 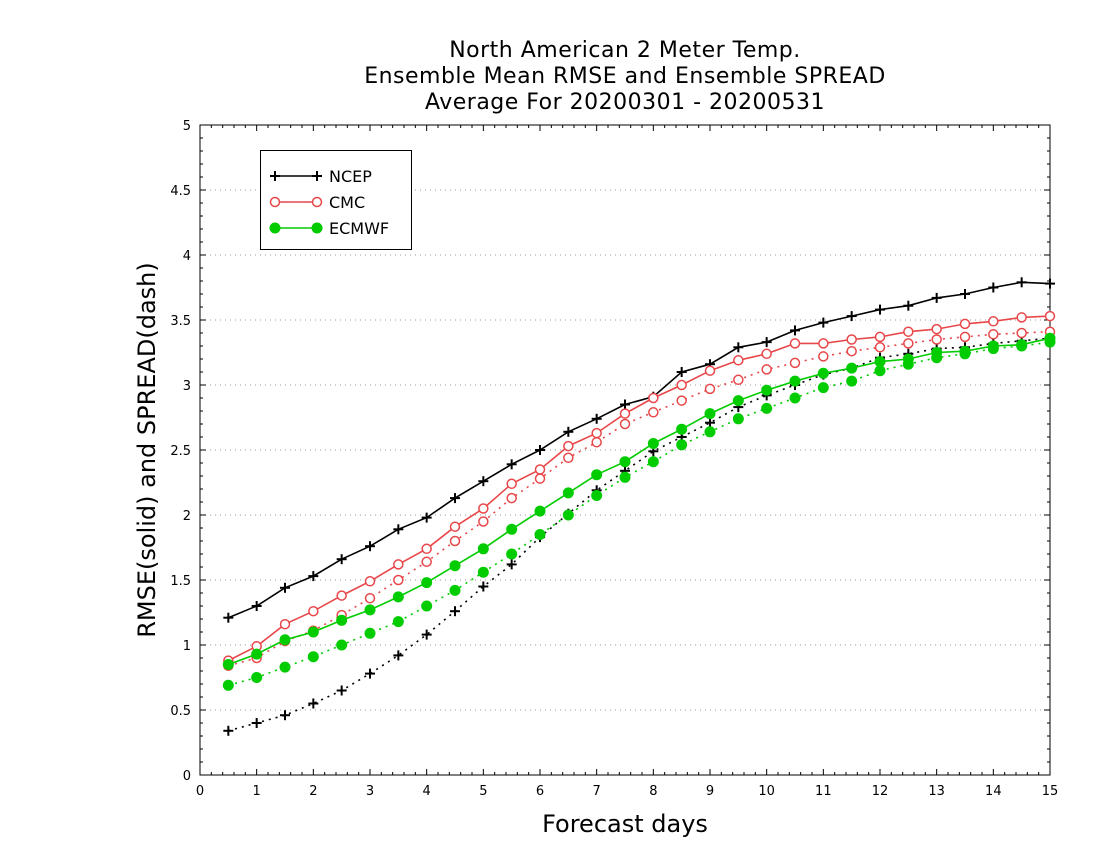 What do you see at coordinates (180, 321) in the screenshot?
I see `y-tick-label-7: 3.5` at bounding box center [180, 321].